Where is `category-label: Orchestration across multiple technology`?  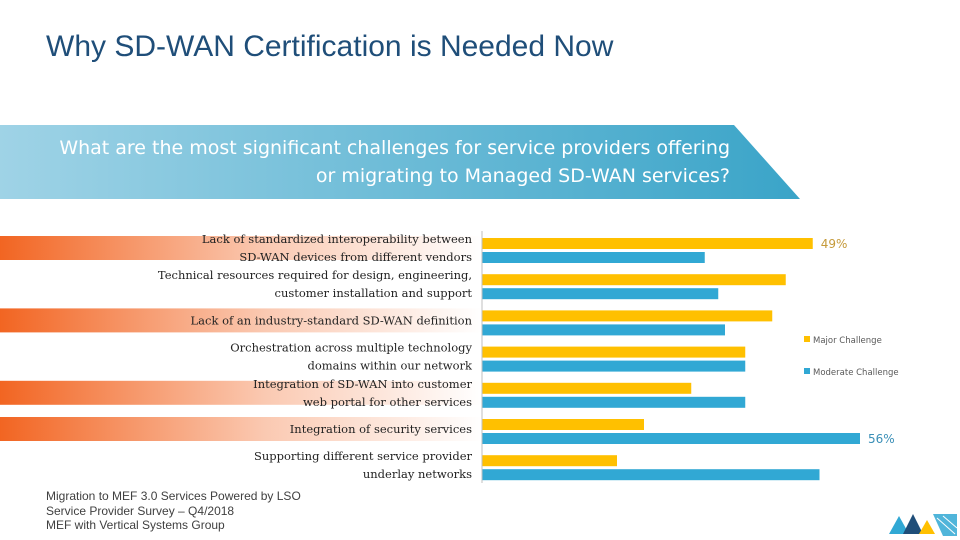 category-label: Orchestration across multiple technology is located at coordinates (351, 348).